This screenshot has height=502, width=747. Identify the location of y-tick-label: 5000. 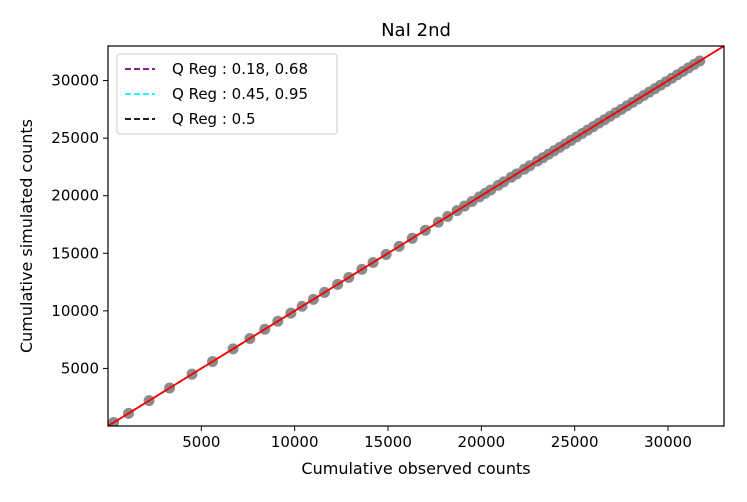
(80, 368).